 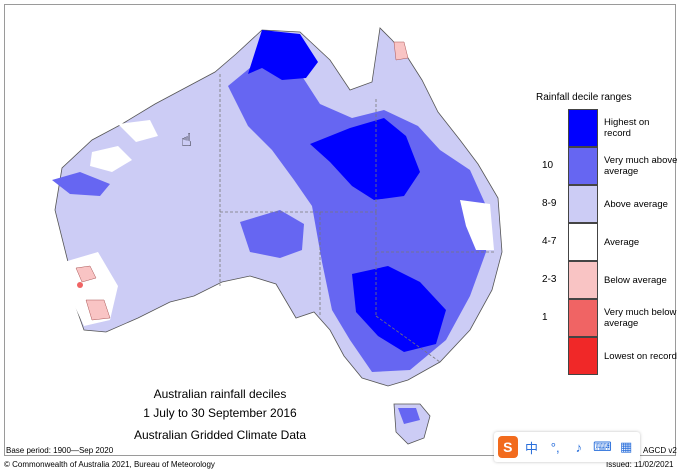 I want to click on microphone-icon: ♪, so click(x=579, y=447).